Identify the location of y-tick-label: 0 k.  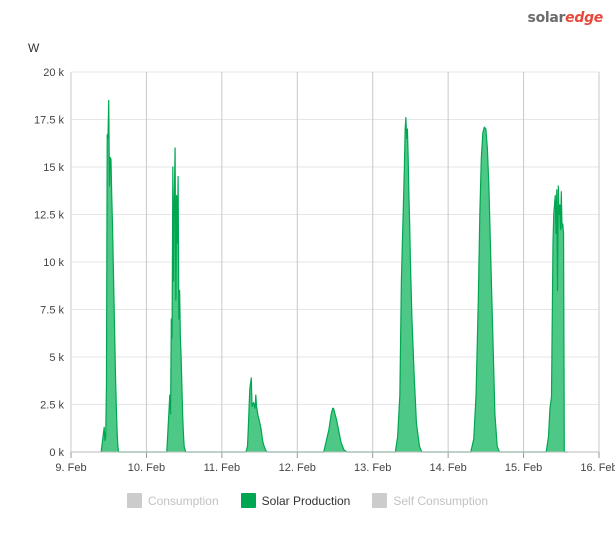
(56, 453).